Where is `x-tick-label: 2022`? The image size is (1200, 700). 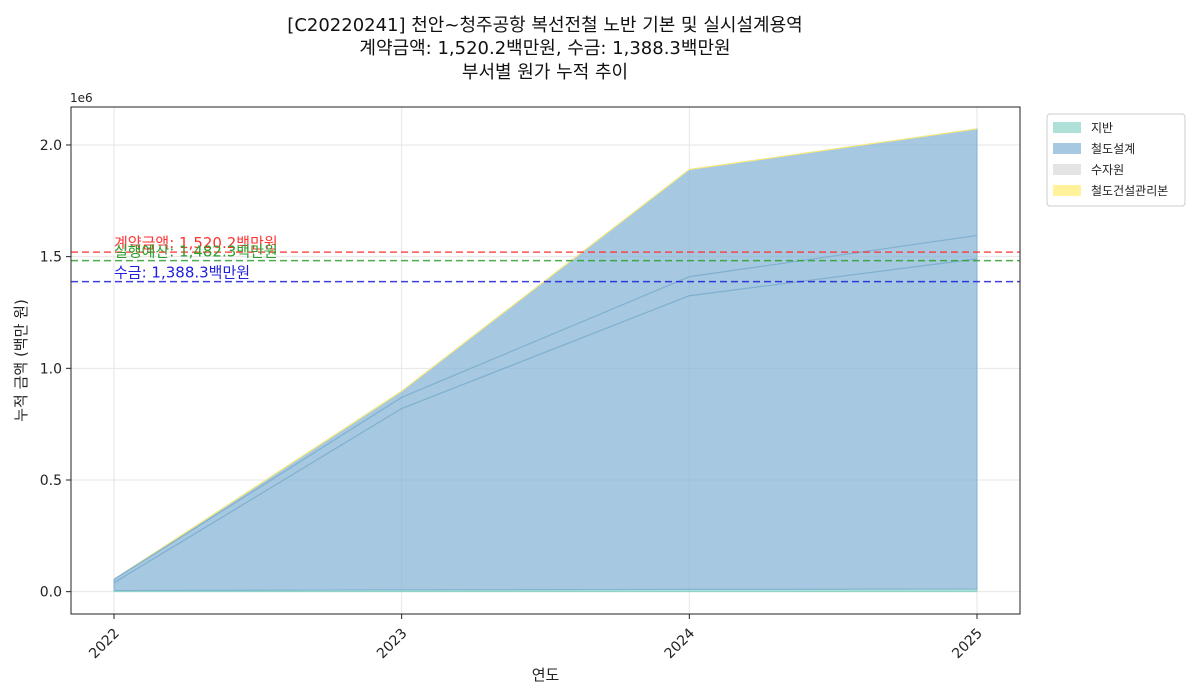 x-tick-label: 2022 is located at coordinates (104, 644).